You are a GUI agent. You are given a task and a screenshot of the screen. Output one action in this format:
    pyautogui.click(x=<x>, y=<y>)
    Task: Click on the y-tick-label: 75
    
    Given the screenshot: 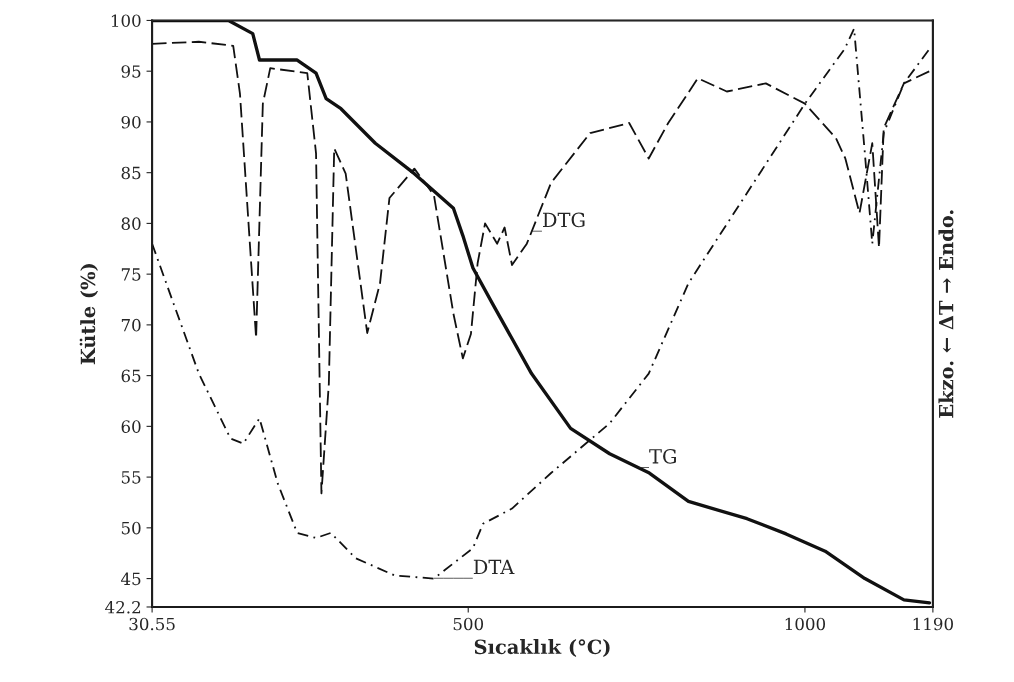 What is the action you would take?
    pyautogui.click(x=131, y=274)
    